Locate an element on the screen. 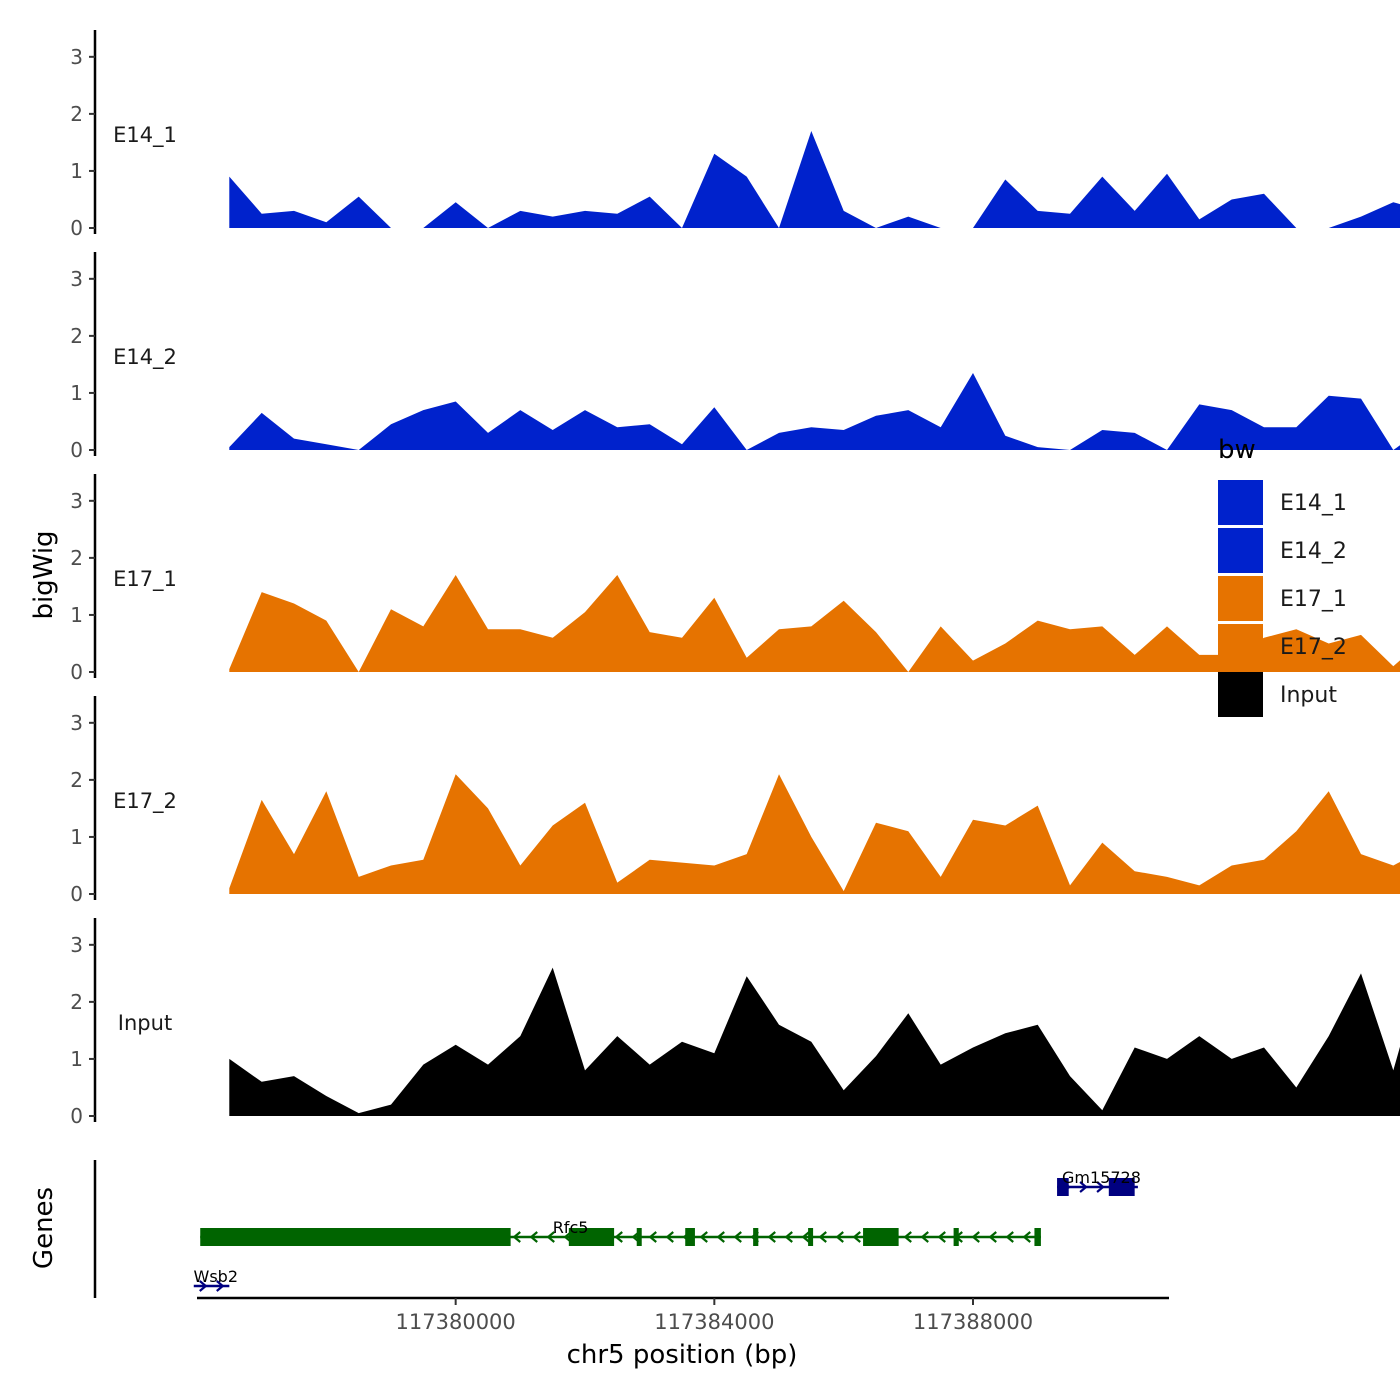 This screenshot has height=1400, width=1400. track-e14-2: 0 1 2 3 E14_2 is located at coordinates (735, 357).